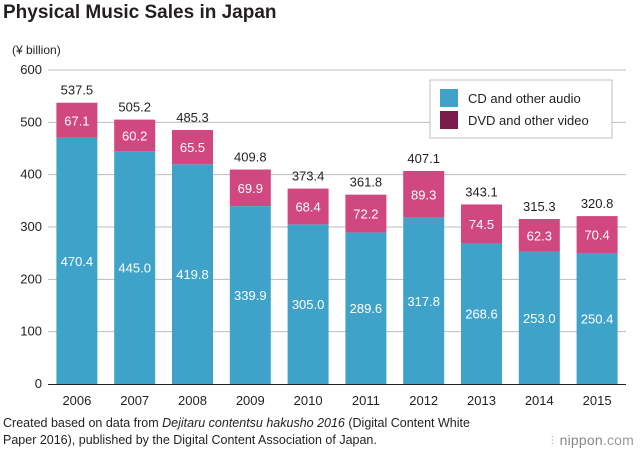 The image size is (640, 455). Describe the element at coordinates (481, 191) in the screenshot. I see `total-label: 343.1` at that location.